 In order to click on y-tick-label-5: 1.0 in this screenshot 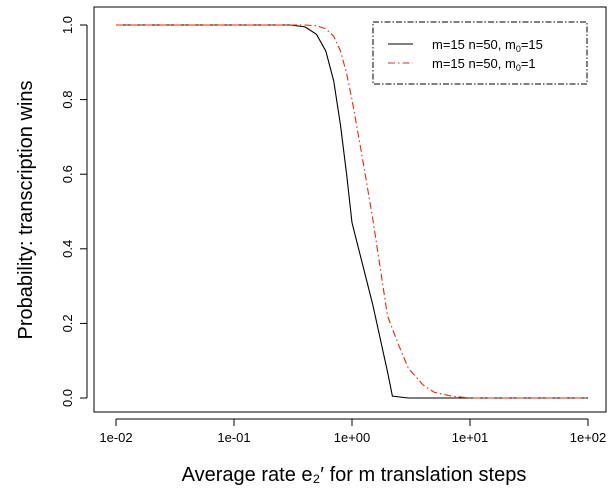, I will do `click(67, 25)`.